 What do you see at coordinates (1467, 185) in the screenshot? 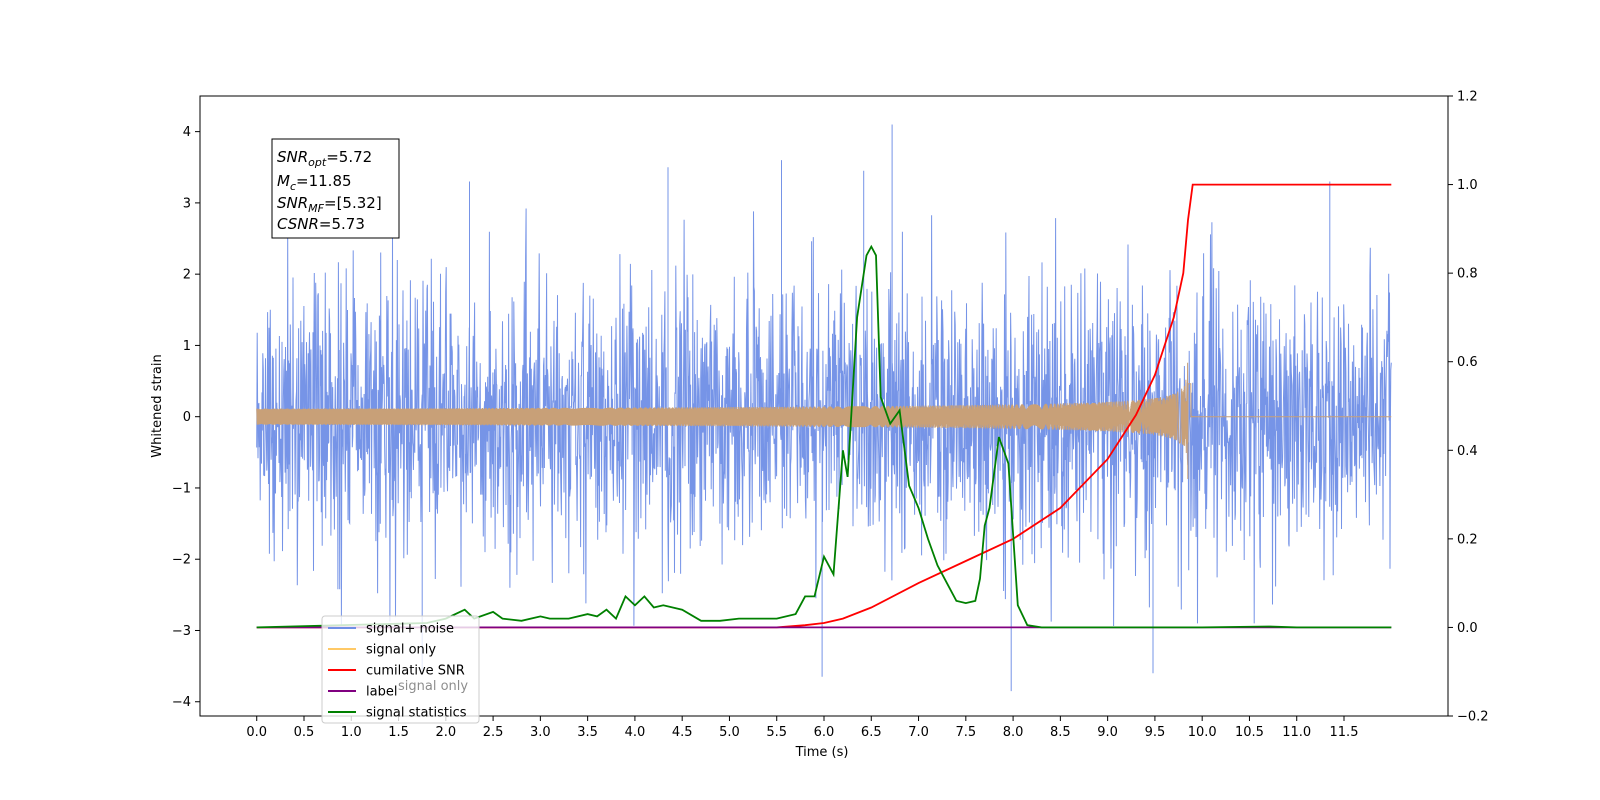
I see `y2-tick-label: 1.0` at bounding box center [1467, 185].